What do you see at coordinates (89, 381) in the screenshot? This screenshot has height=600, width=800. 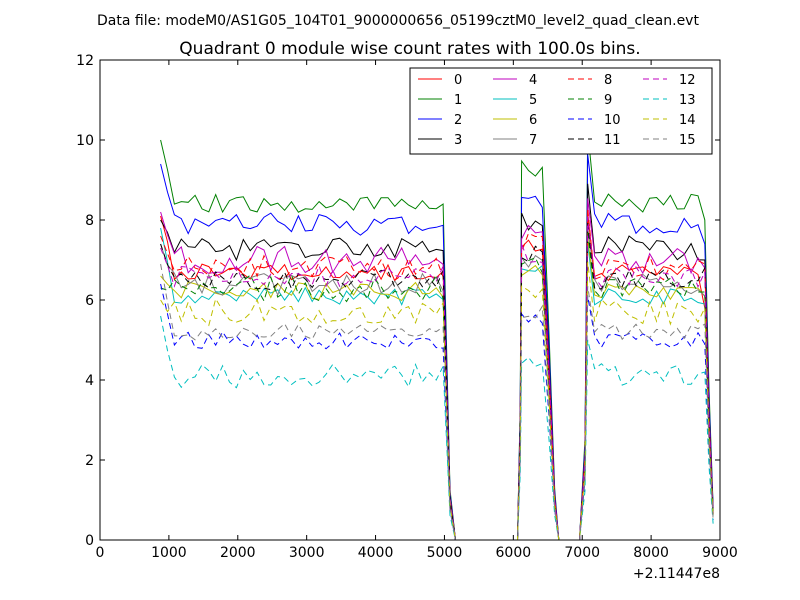 I see `y-tick-label: 4` at bounding box center [89, 381].